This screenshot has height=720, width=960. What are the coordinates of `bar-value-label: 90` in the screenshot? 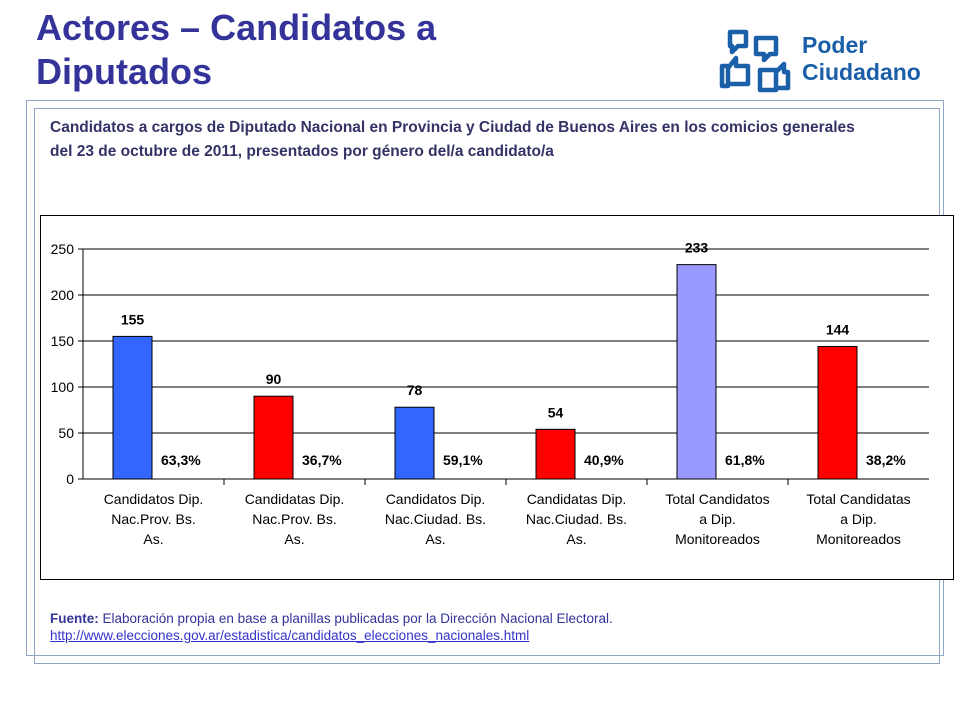 It's located at (274, 379).